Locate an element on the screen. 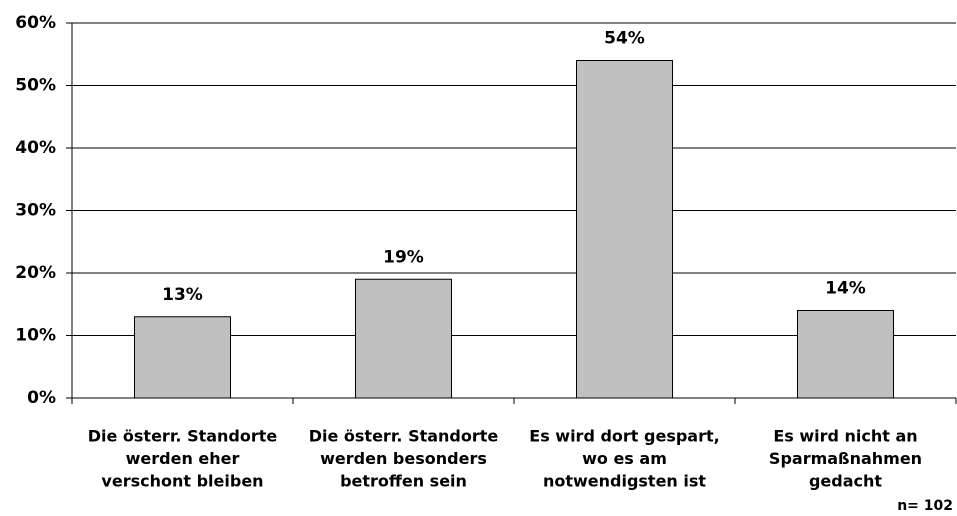 The height and width of the screenshot is (516, 957). y-tick-label: 20% is located at coordinates (35, 273).